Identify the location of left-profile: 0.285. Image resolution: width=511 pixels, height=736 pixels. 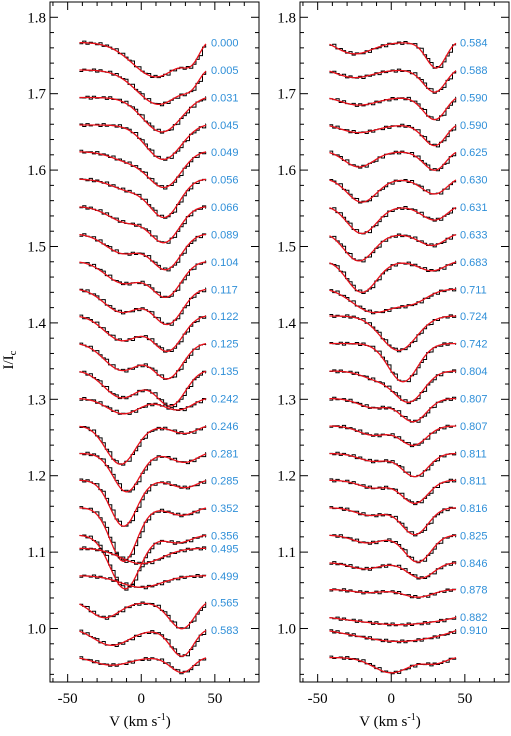
(159, 501).